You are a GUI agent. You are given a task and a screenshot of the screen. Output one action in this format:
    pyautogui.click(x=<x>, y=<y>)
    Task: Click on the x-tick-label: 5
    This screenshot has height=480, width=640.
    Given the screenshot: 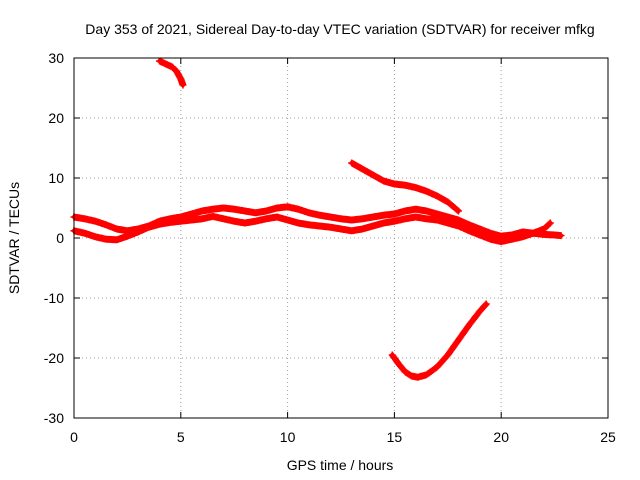 What is the action you would take?
    pyautogui.click(x=181, y=437)
    